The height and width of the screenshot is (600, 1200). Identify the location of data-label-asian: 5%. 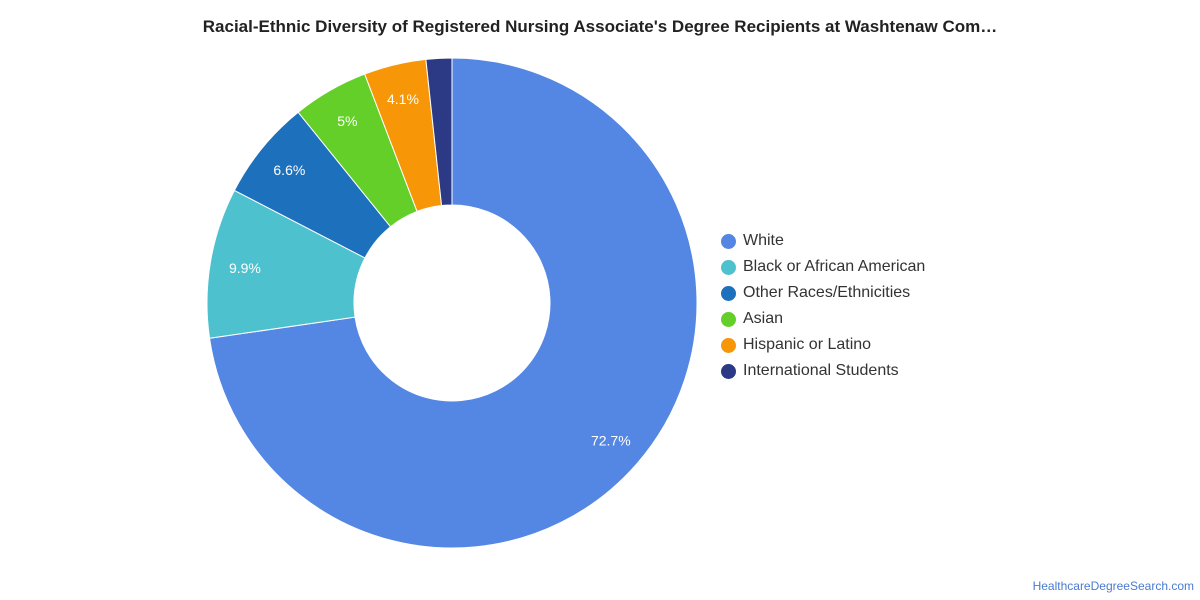
(347, 121).